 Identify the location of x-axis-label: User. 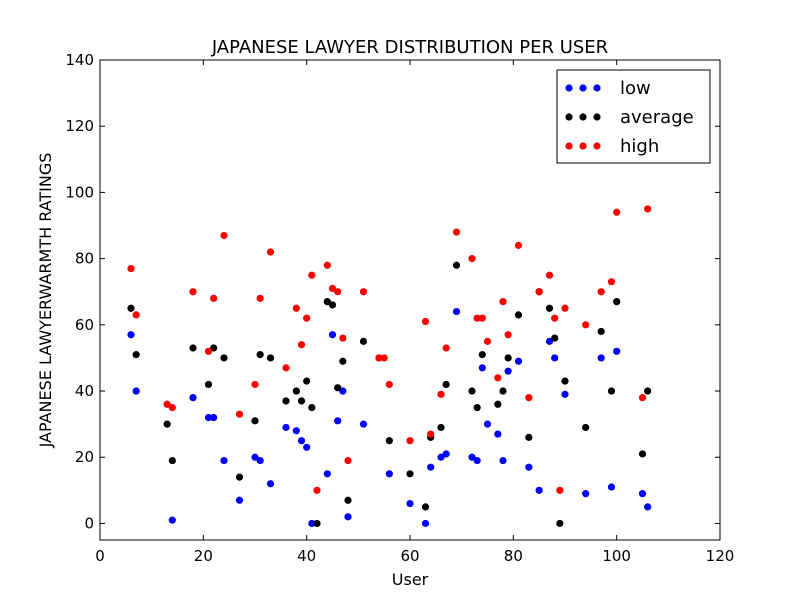
(410, 579).